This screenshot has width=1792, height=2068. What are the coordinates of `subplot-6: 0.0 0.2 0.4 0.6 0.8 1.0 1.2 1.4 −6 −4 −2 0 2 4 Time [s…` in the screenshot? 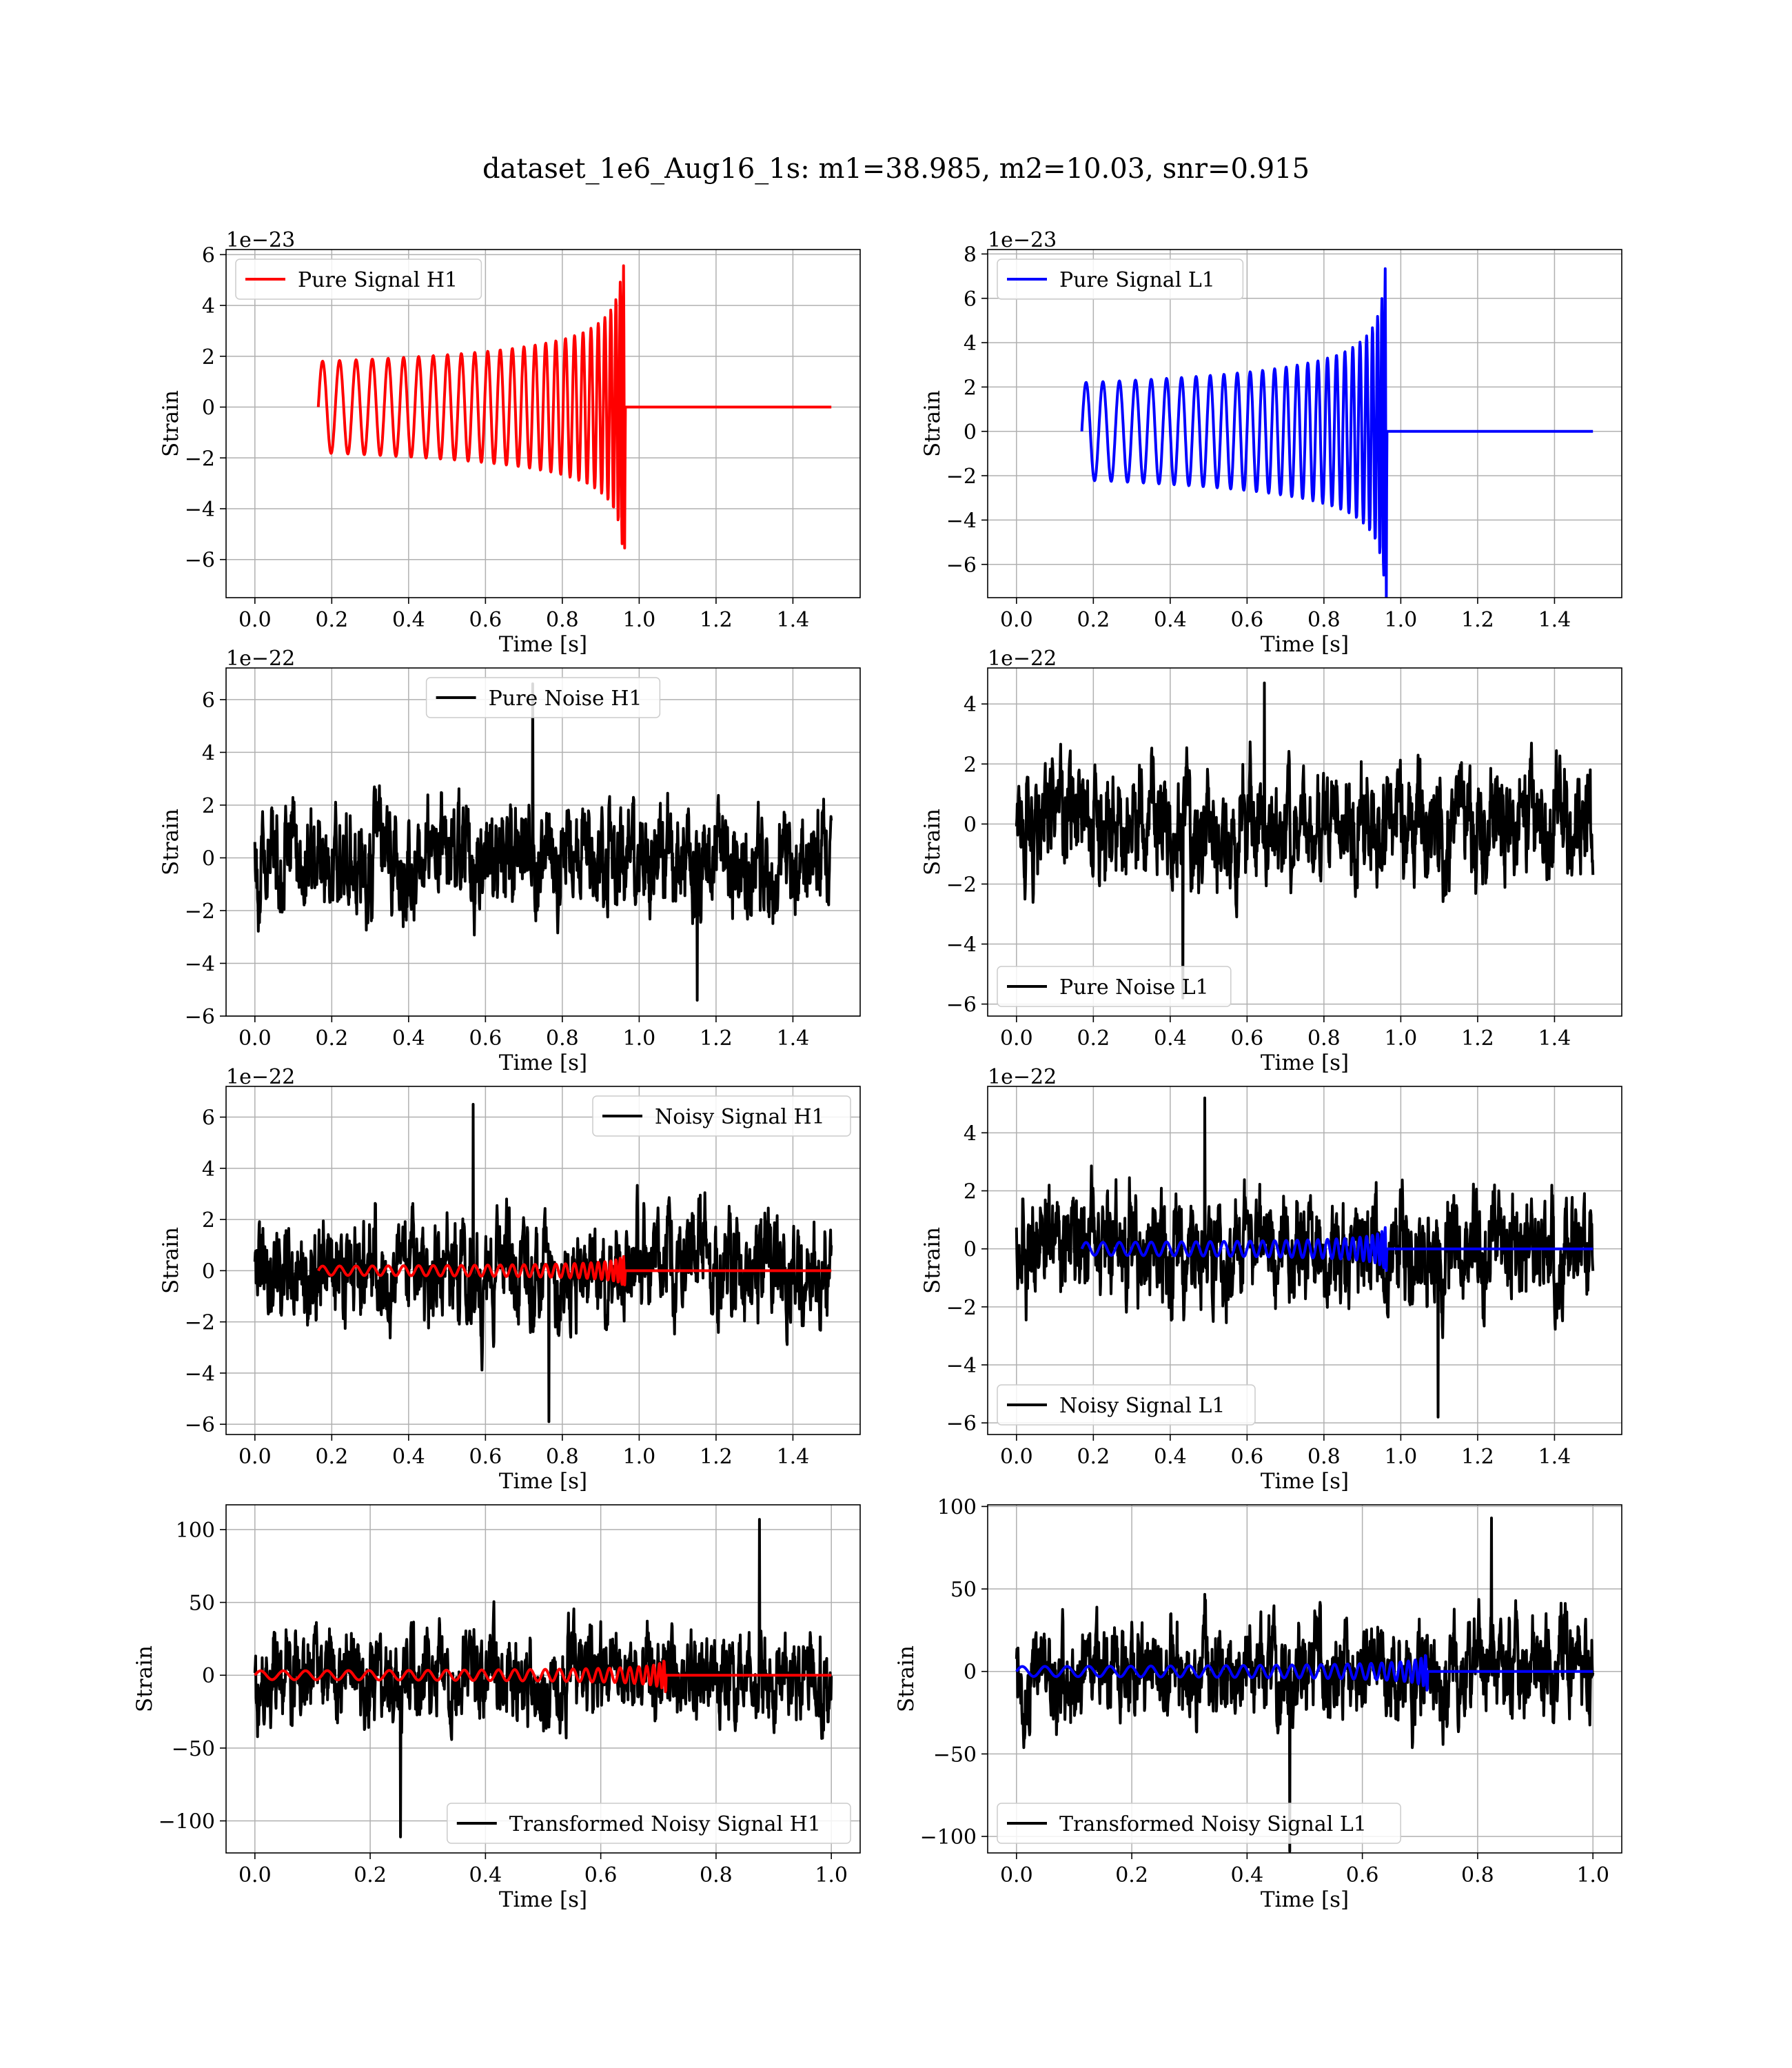 It's located at (1271, 1279).